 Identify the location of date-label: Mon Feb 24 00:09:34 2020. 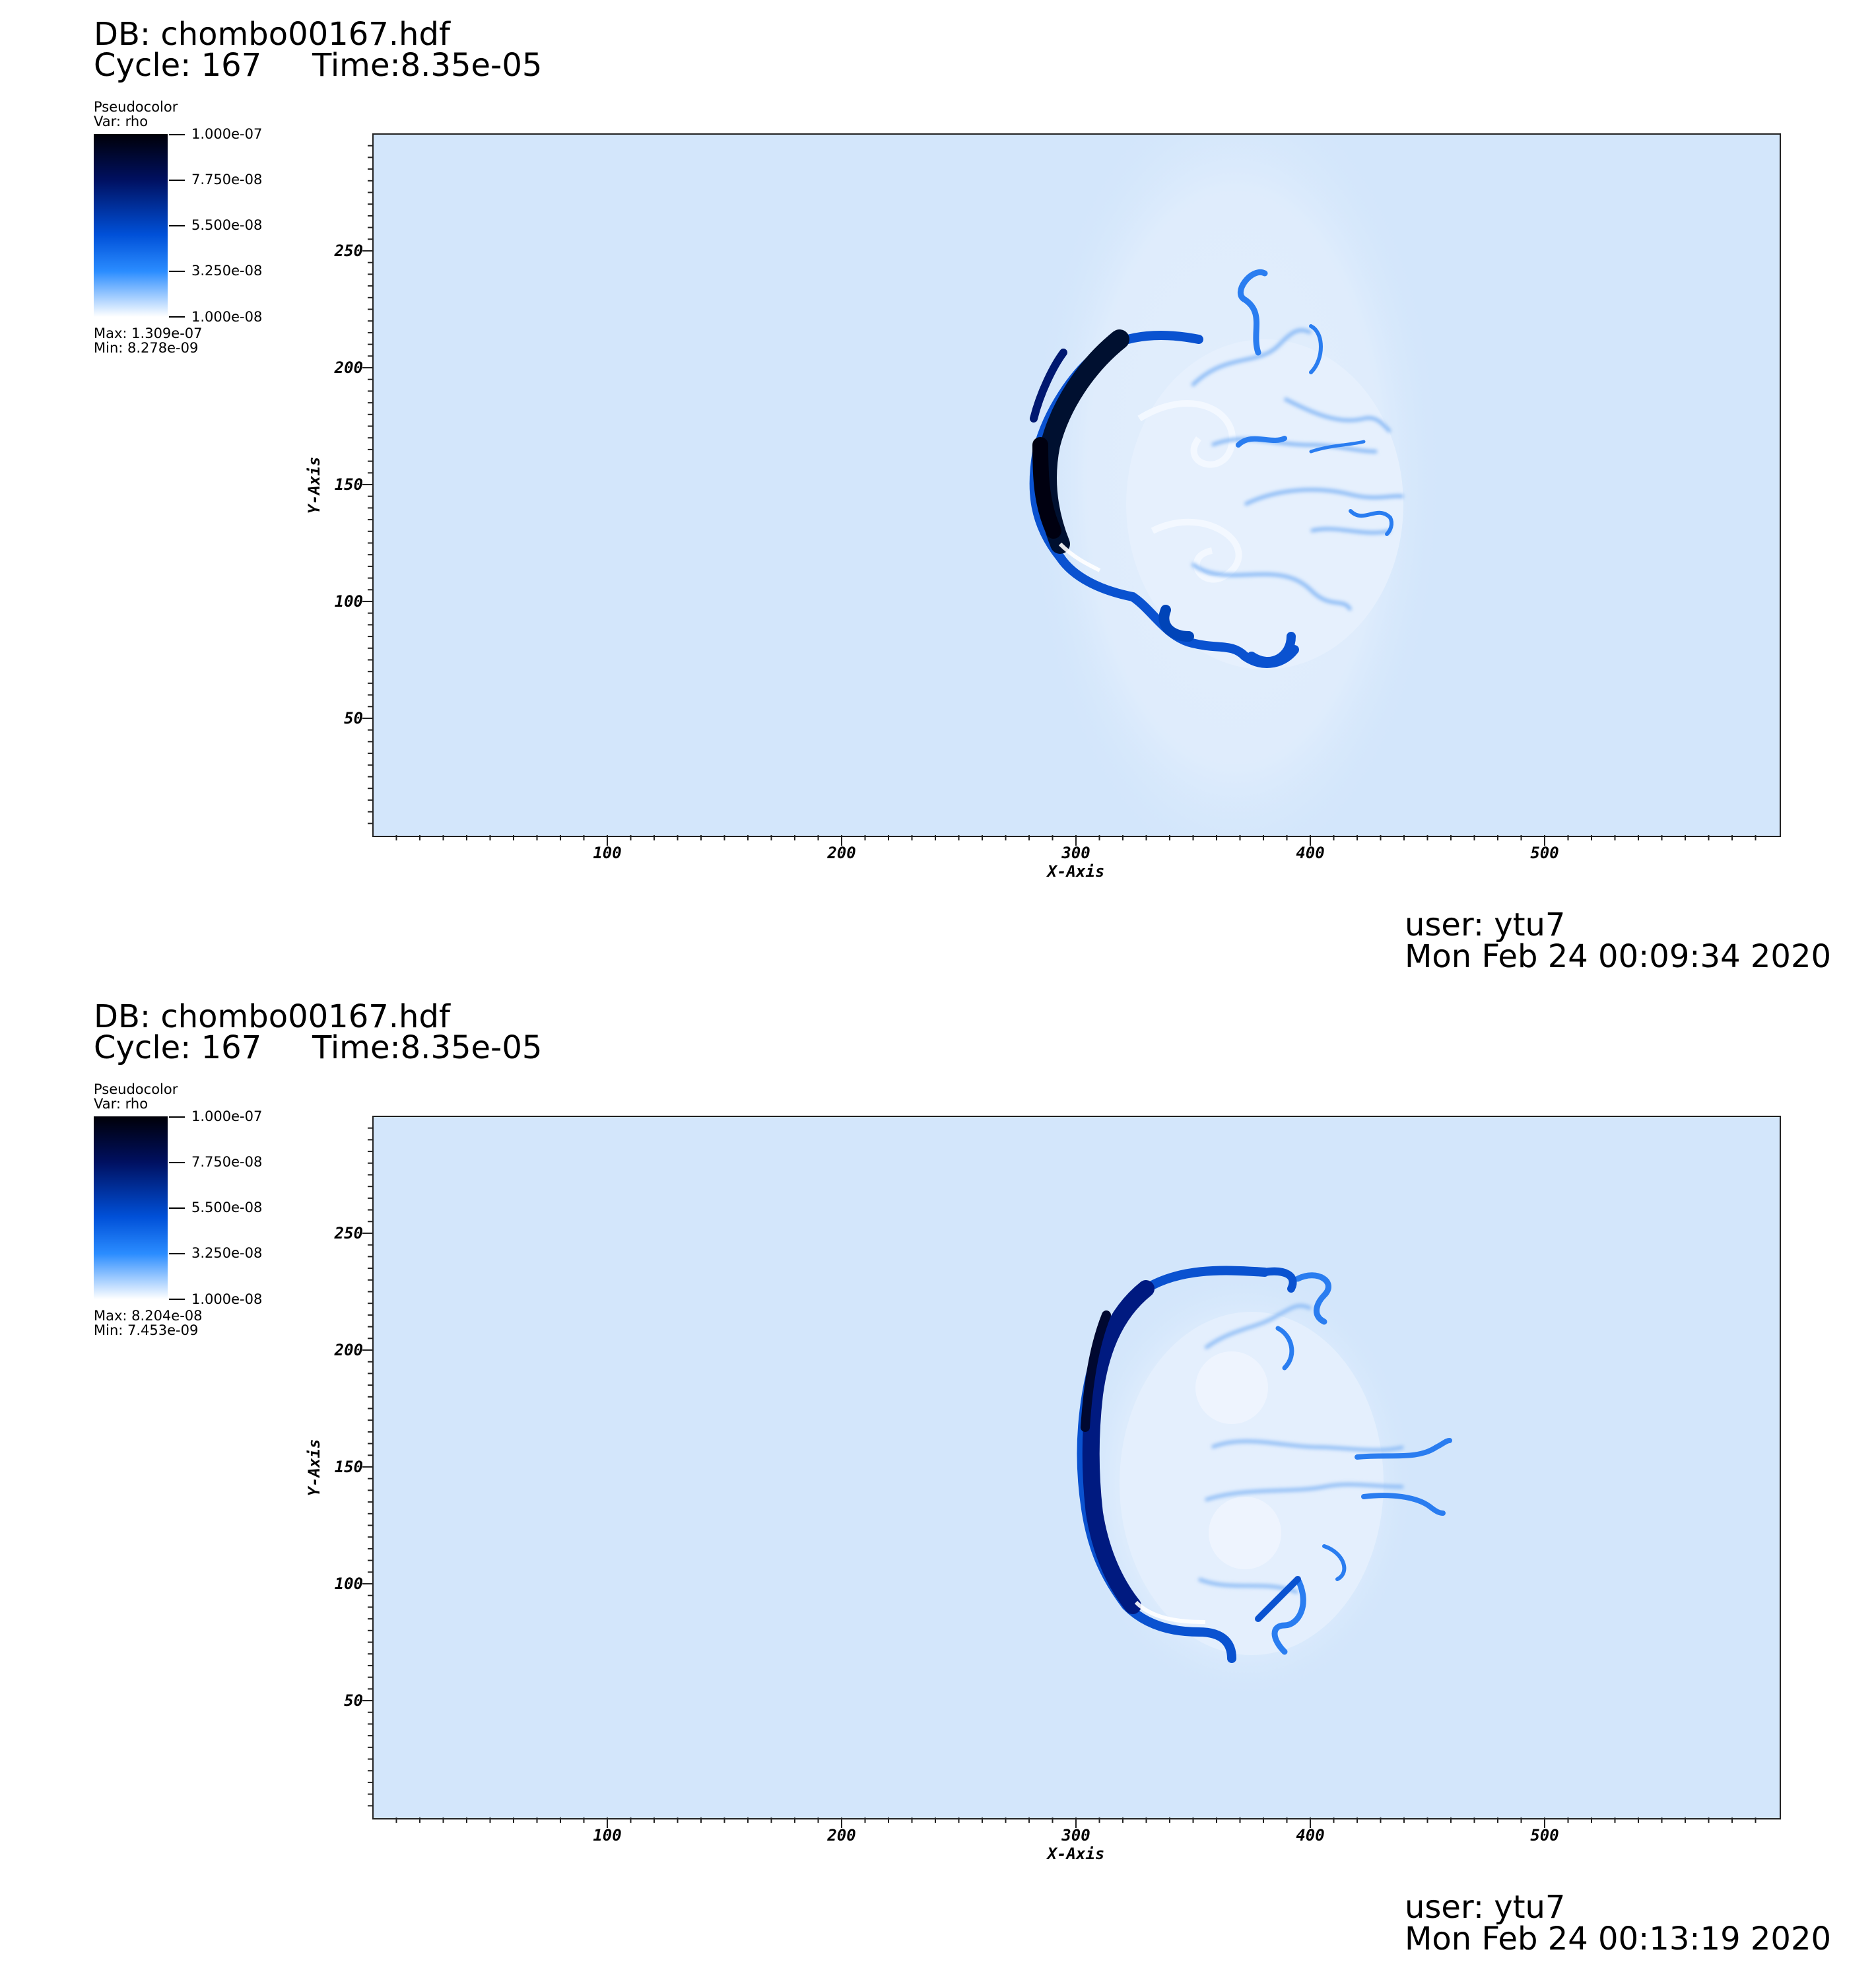
(1618, 957).